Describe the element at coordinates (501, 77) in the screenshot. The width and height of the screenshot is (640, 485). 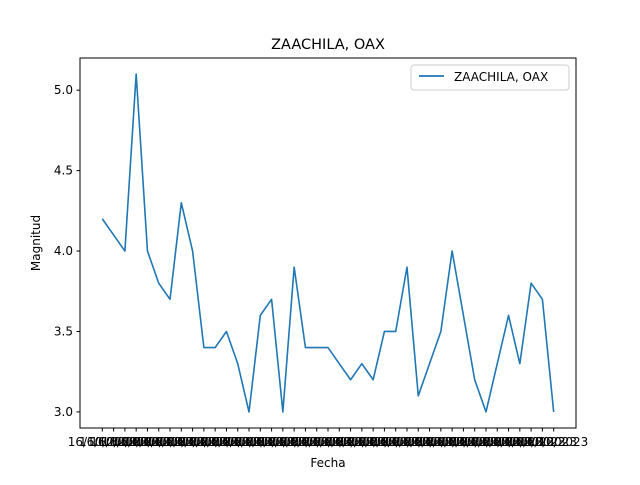
I see `legend-label: ZAACHILA, OAX` at that location.